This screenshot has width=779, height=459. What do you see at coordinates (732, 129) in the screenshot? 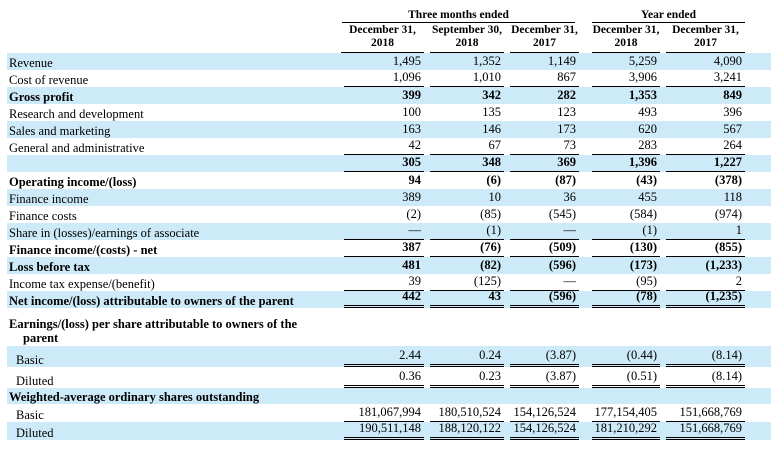
I see `cell-value: 567` at bounding box center [732, 129].